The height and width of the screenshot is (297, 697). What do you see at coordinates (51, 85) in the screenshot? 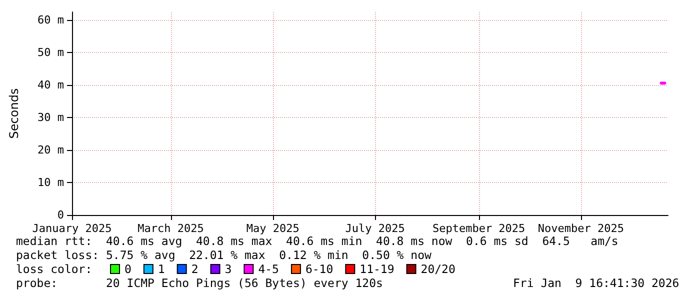
I see `y-tick-label: 40 m` at bounding box center [51, 85].